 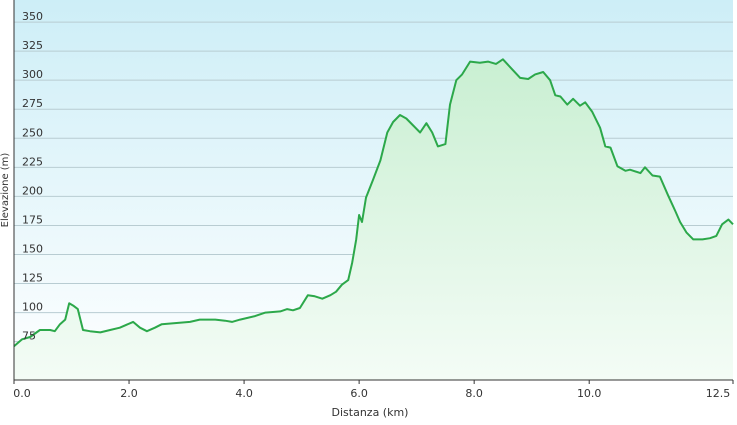 I want to click on x-tick-label: 4.0, so click(x=244, y=393).